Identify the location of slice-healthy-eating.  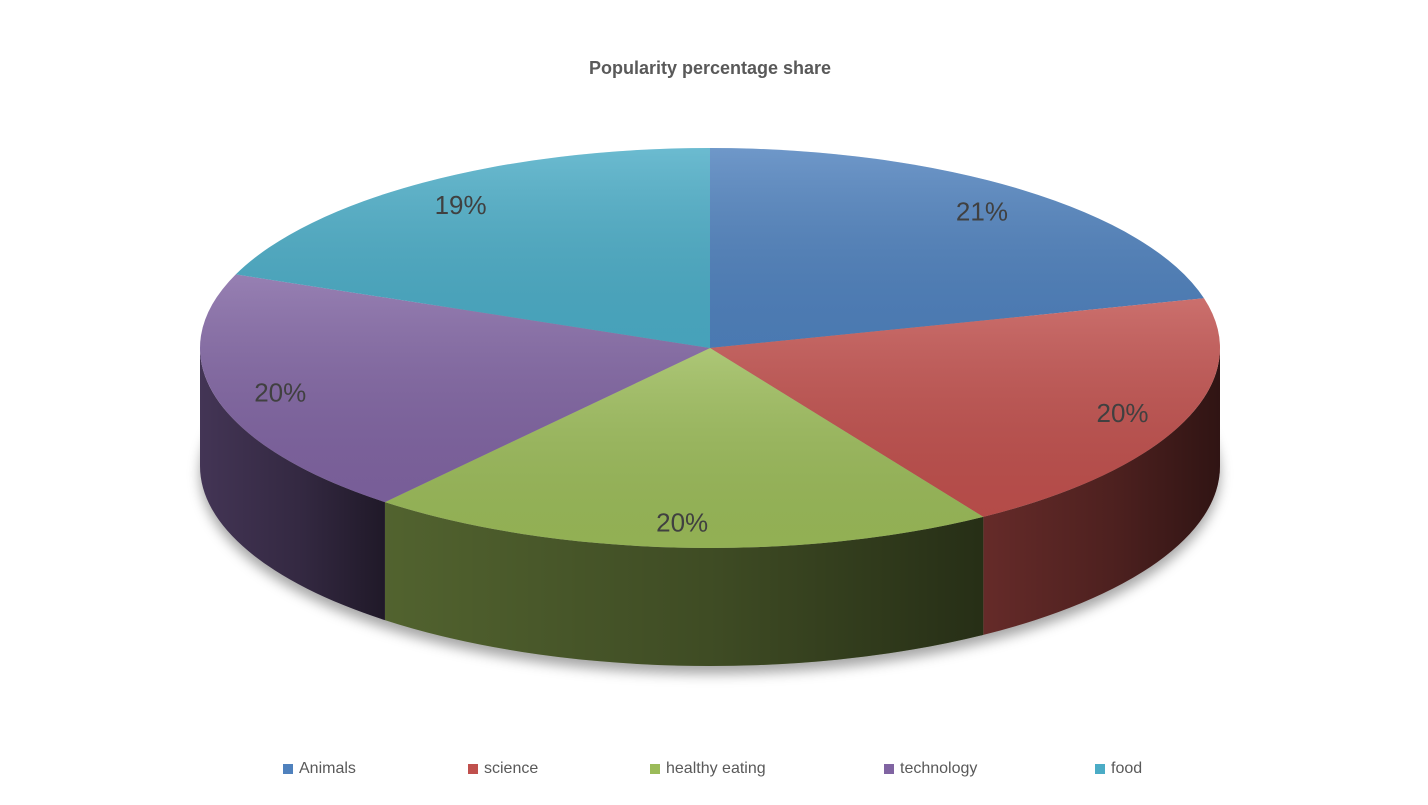
(684, 448).